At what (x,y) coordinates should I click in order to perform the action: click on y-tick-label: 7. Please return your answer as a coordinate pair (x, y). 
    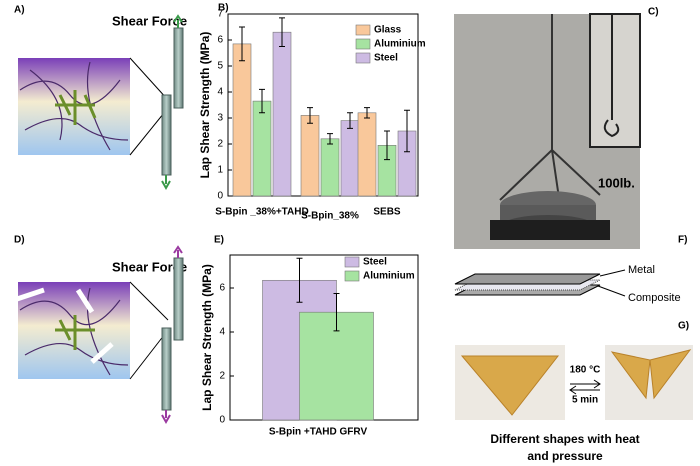
    Looking at the image, I should click on (220, 14).